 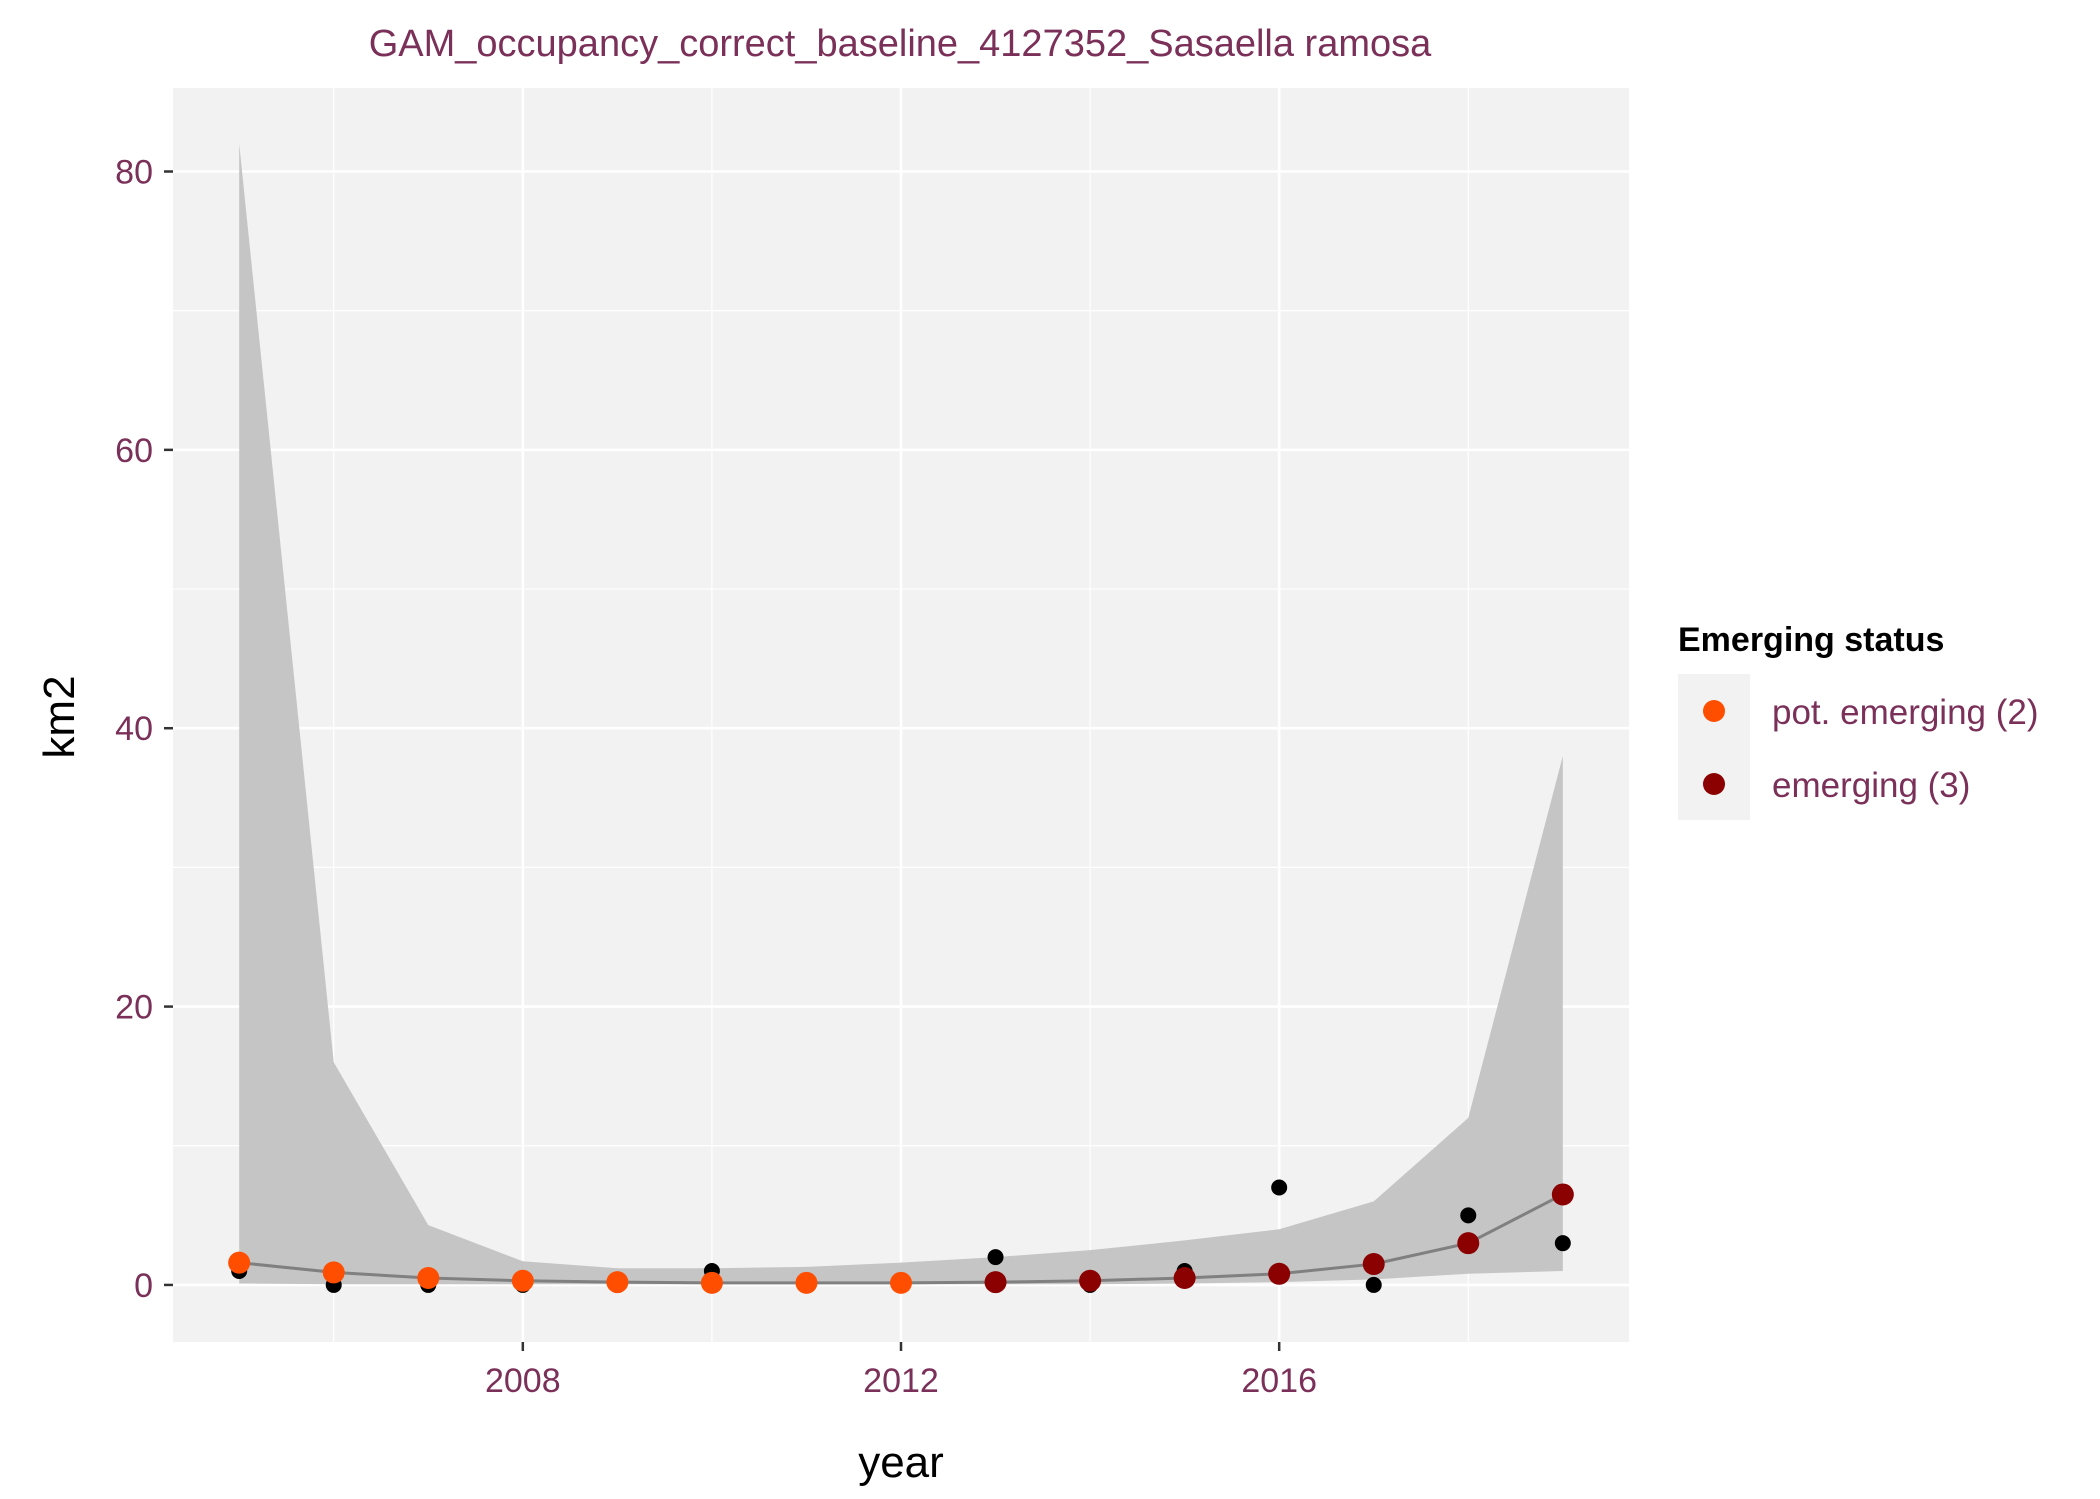 I want to click on y-tick-label: 0, so click(x=143, y=1286).